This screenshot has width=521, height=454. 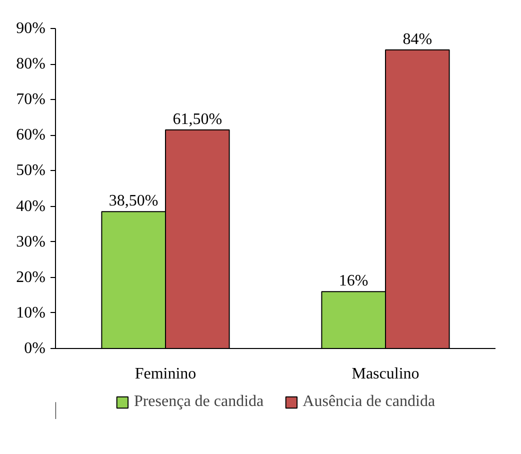 What do you see at coordinates (31, 135) in the screenshot?
I see `y-tick-label: 60%` at bounding box center [31, 135].